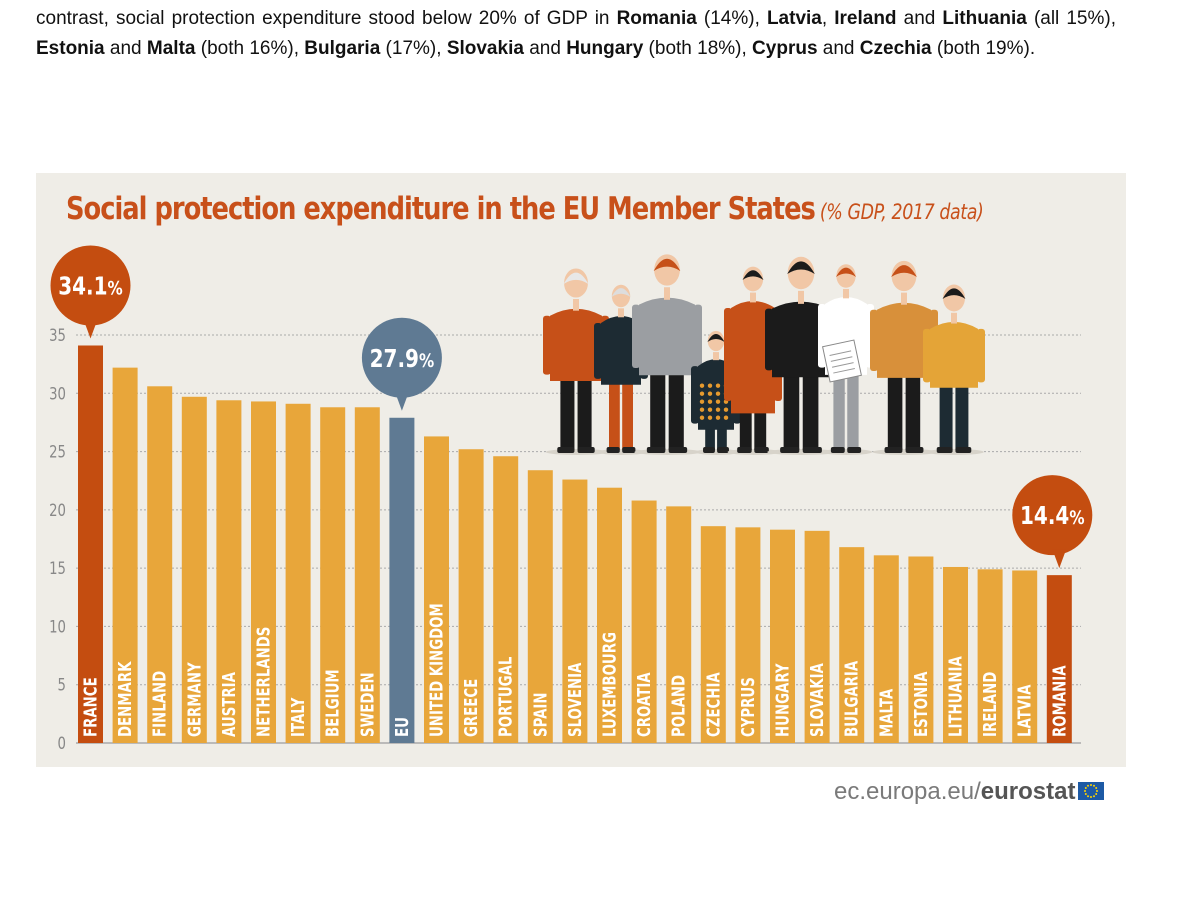  I want to click on eurostat-logo: ec.europa.eu/eurostat, so click(969, 792).